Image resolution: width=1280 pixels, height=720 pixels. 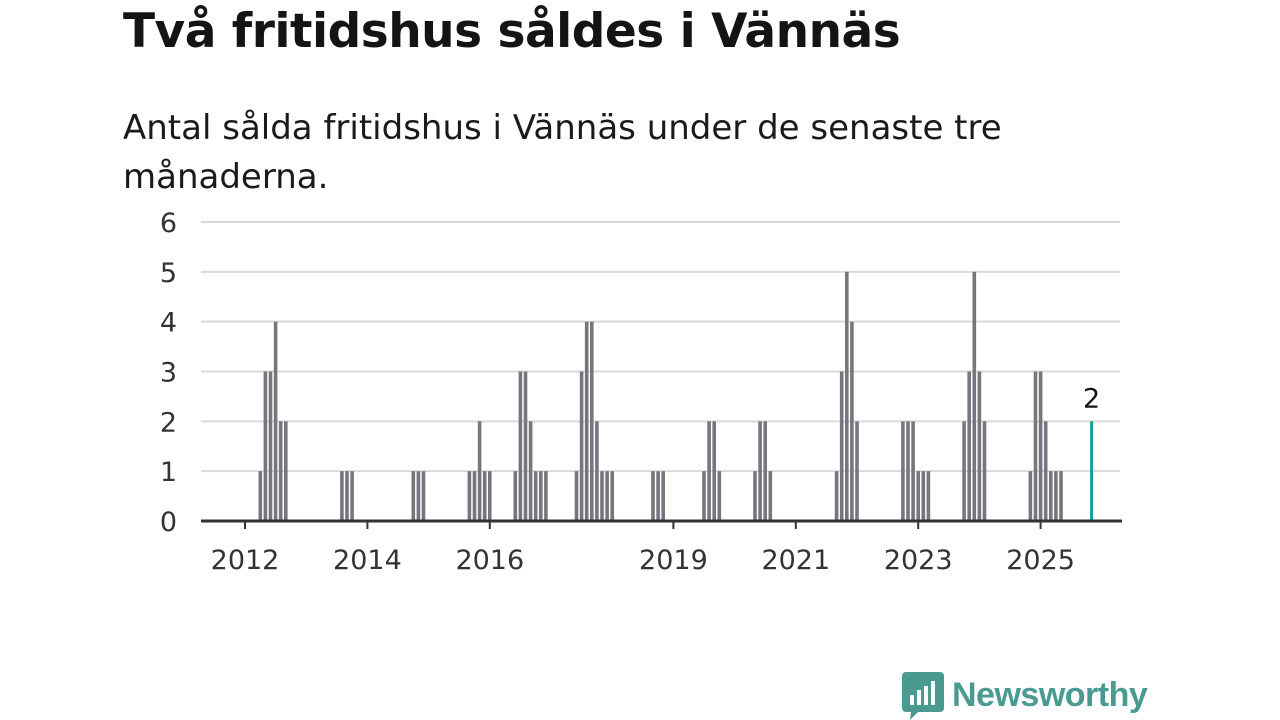 What do you see at coordinates (367, 560) in the screenshot?
I see `x-tick-label: 2014` at bounding box center [367, 560].